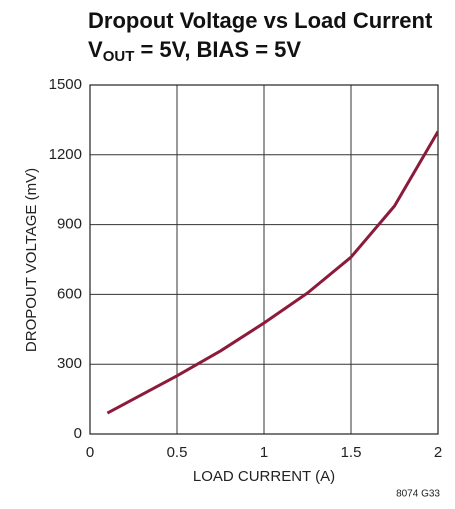  What do you see at coordinates (119, 56) in the screenshot?
I see `subtitle-subscript: OUT` at bounding box center [119, 56].